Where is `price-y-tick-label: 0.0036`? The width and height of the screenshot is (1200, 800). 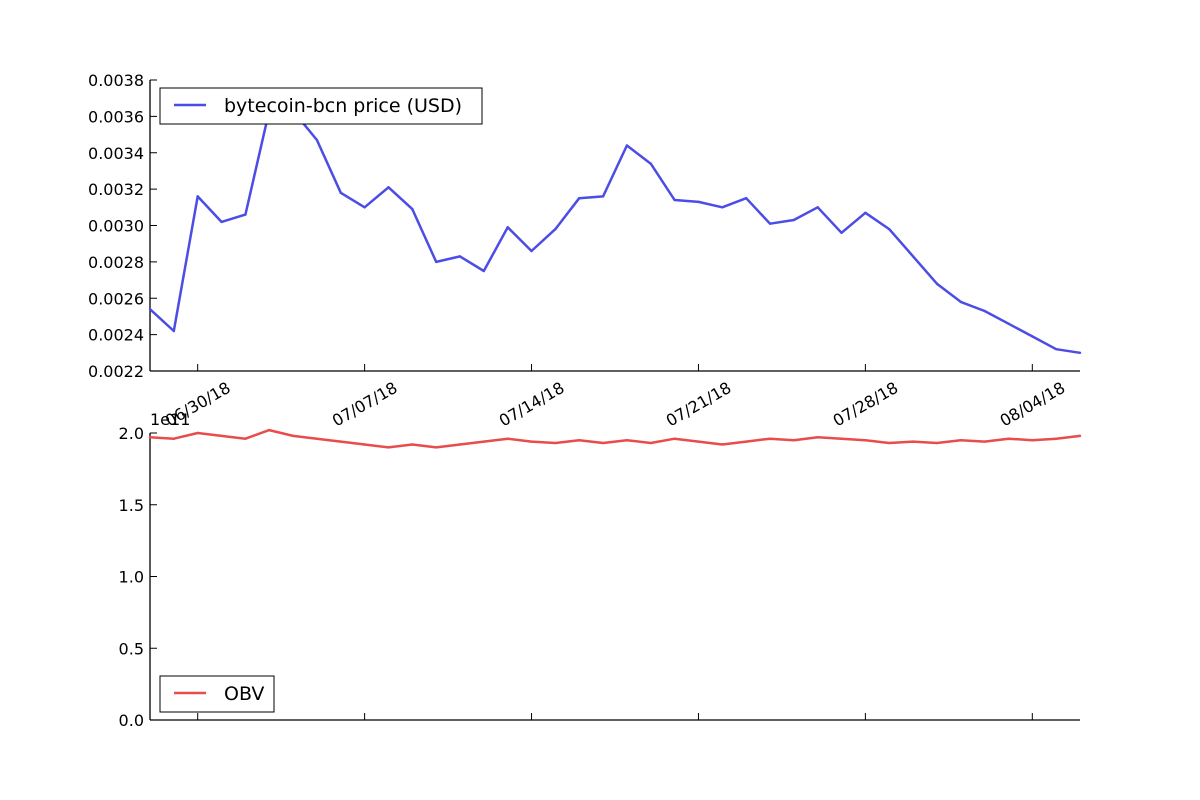
price-y-tick-label: 0.0036 is located at coordinates (116, 116).